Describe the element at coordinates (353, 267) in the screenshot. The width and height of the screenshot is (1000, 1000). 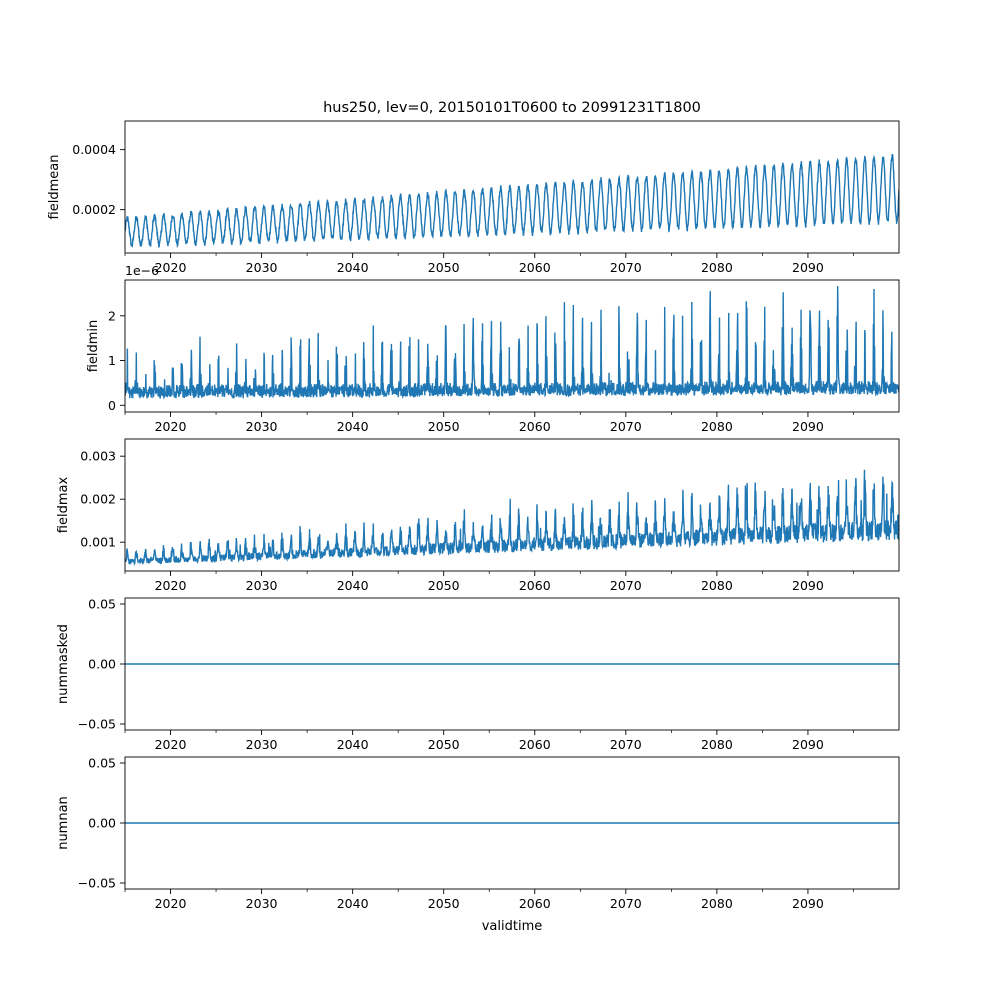
I see `x-tick-label-fieldmean-2040: 2040` at that location.